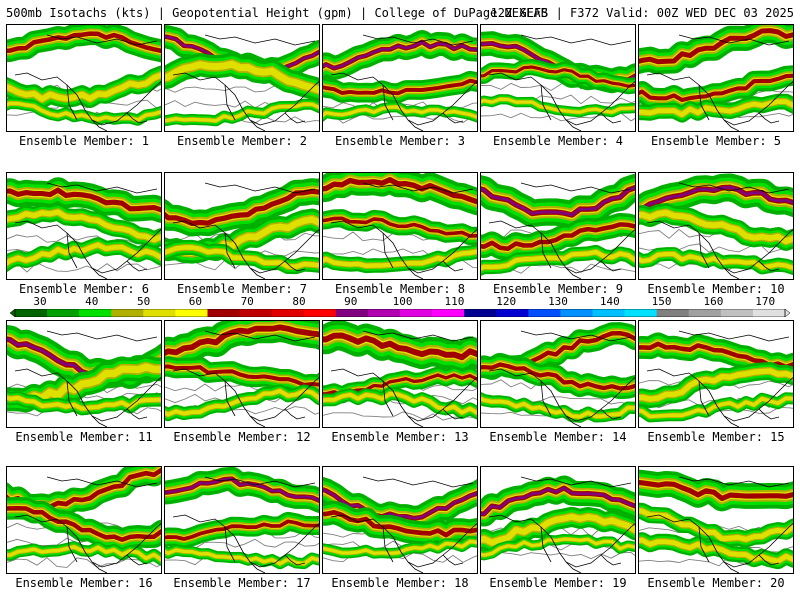 This screenshot has width=800, height=600. Describe the element at coordinates (506, 301) in the screenshot. I see `colorbar-tick-label: 120` at that location.